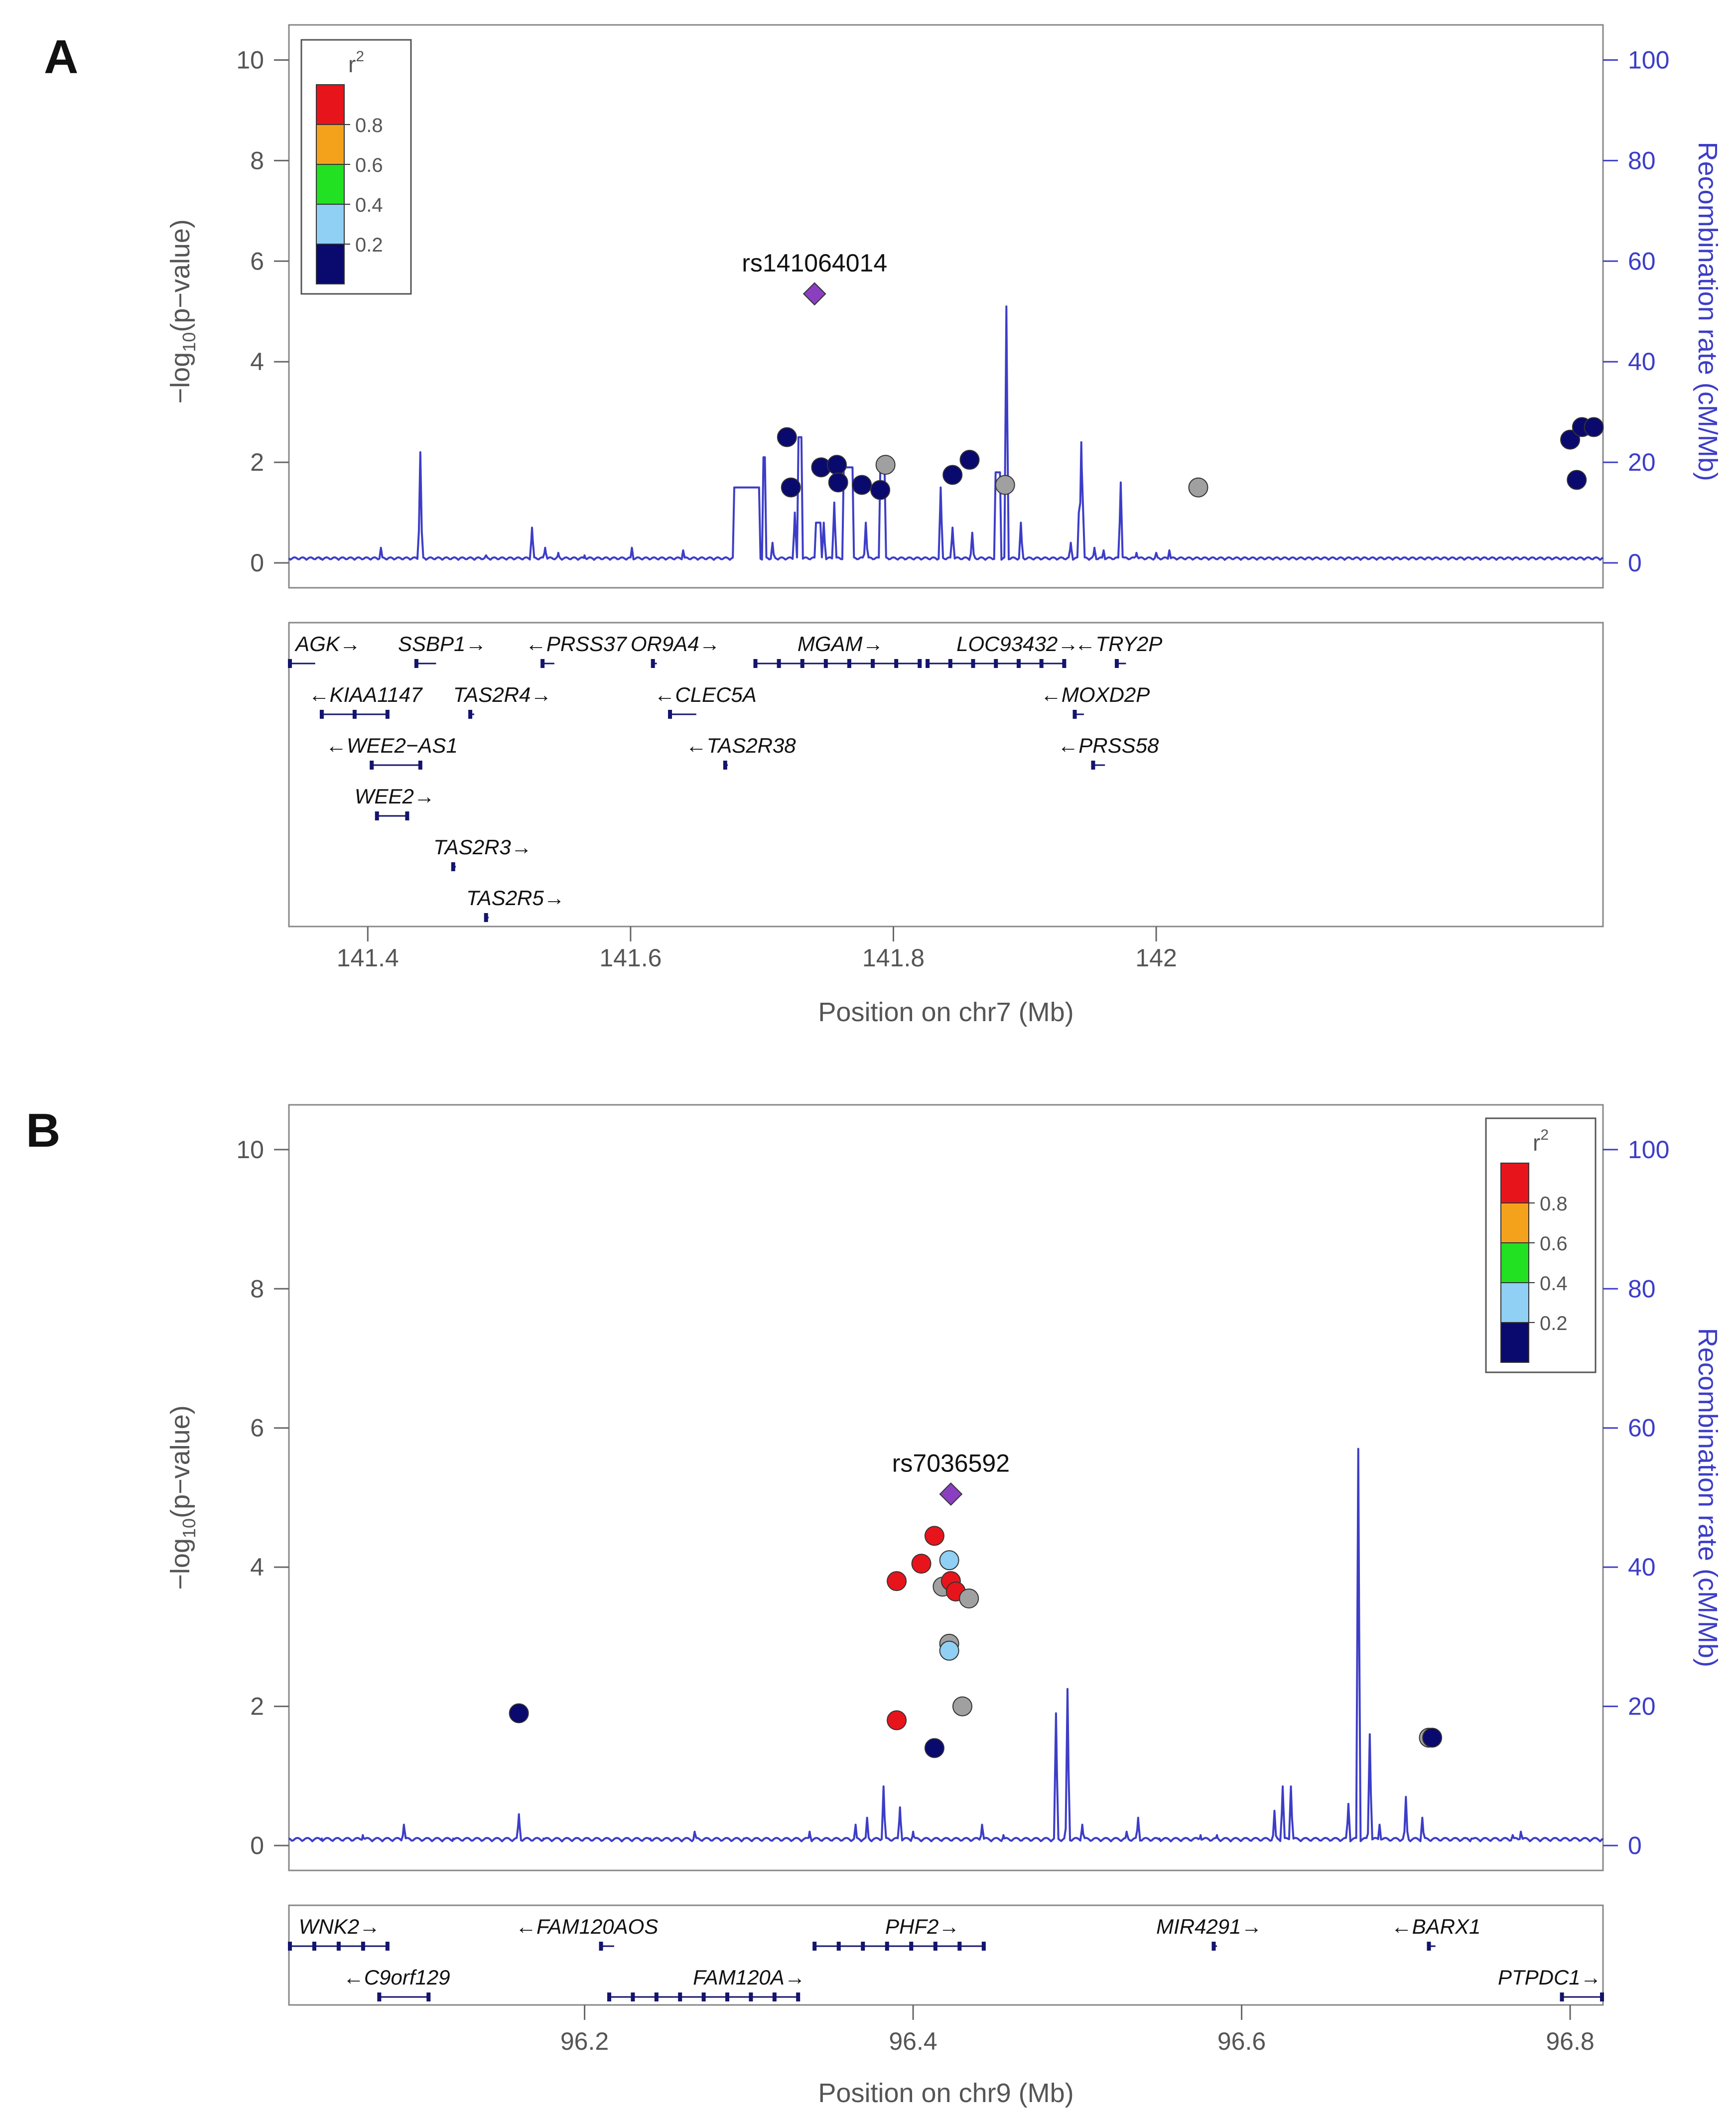 The height and width of the screenshot is (2121, 1736). Describe the element at coordinates (442, 644) in the screenshot. I see `gene-label: SSBP1→` at that location.